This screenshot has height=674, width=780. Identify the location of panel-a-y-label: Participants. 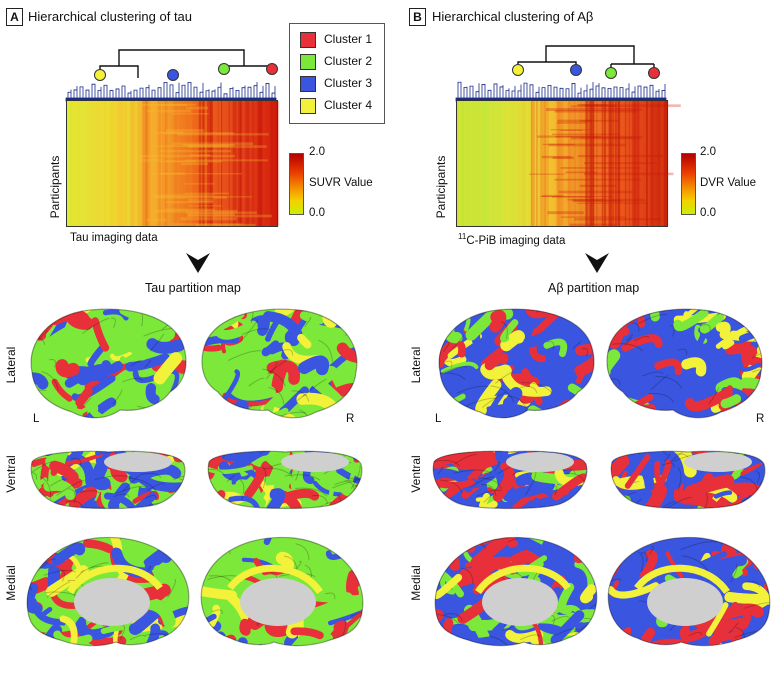
(55, 187).